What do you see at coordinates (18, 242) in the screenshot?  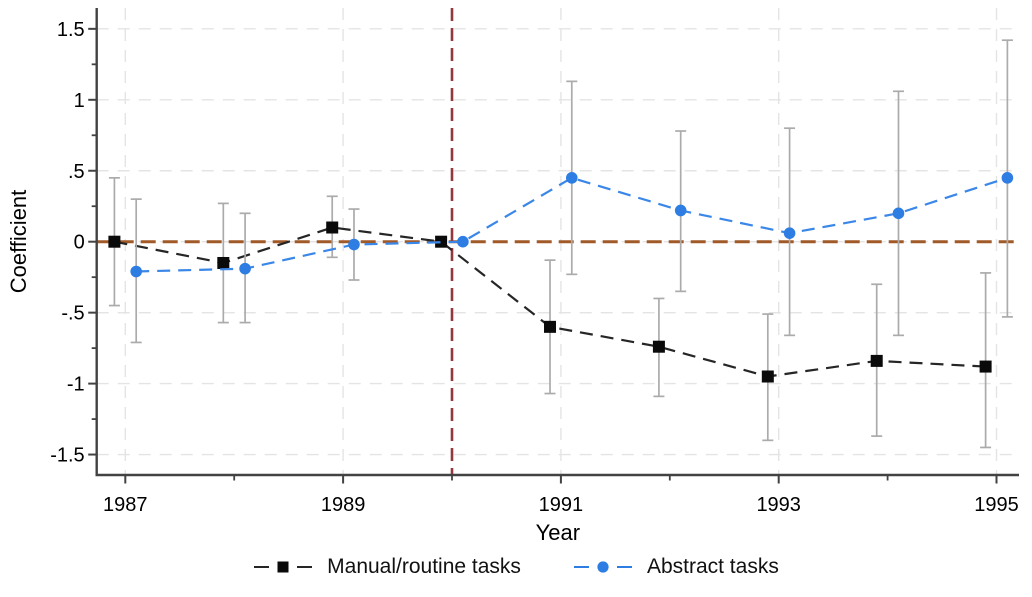 I see `y-axis-title: Coefficient` at bounding box center [18, 242].